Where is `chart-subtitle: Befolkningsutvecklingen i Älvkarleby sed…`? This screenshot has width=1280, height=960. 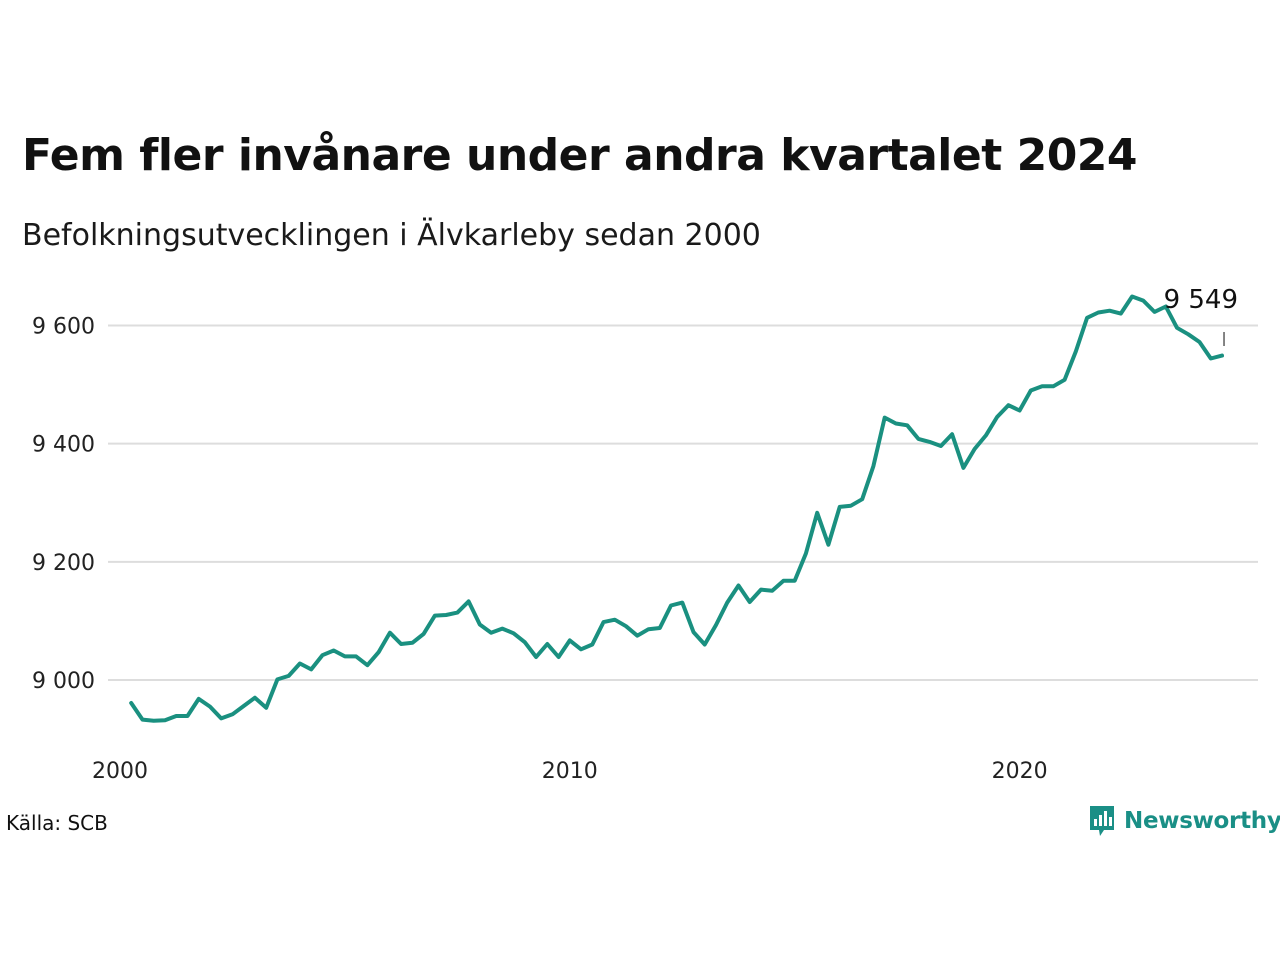 chart-subtitle: Befolkningsutvecklingen i Älvkarleby sed… is located at coordinates (391, 235).